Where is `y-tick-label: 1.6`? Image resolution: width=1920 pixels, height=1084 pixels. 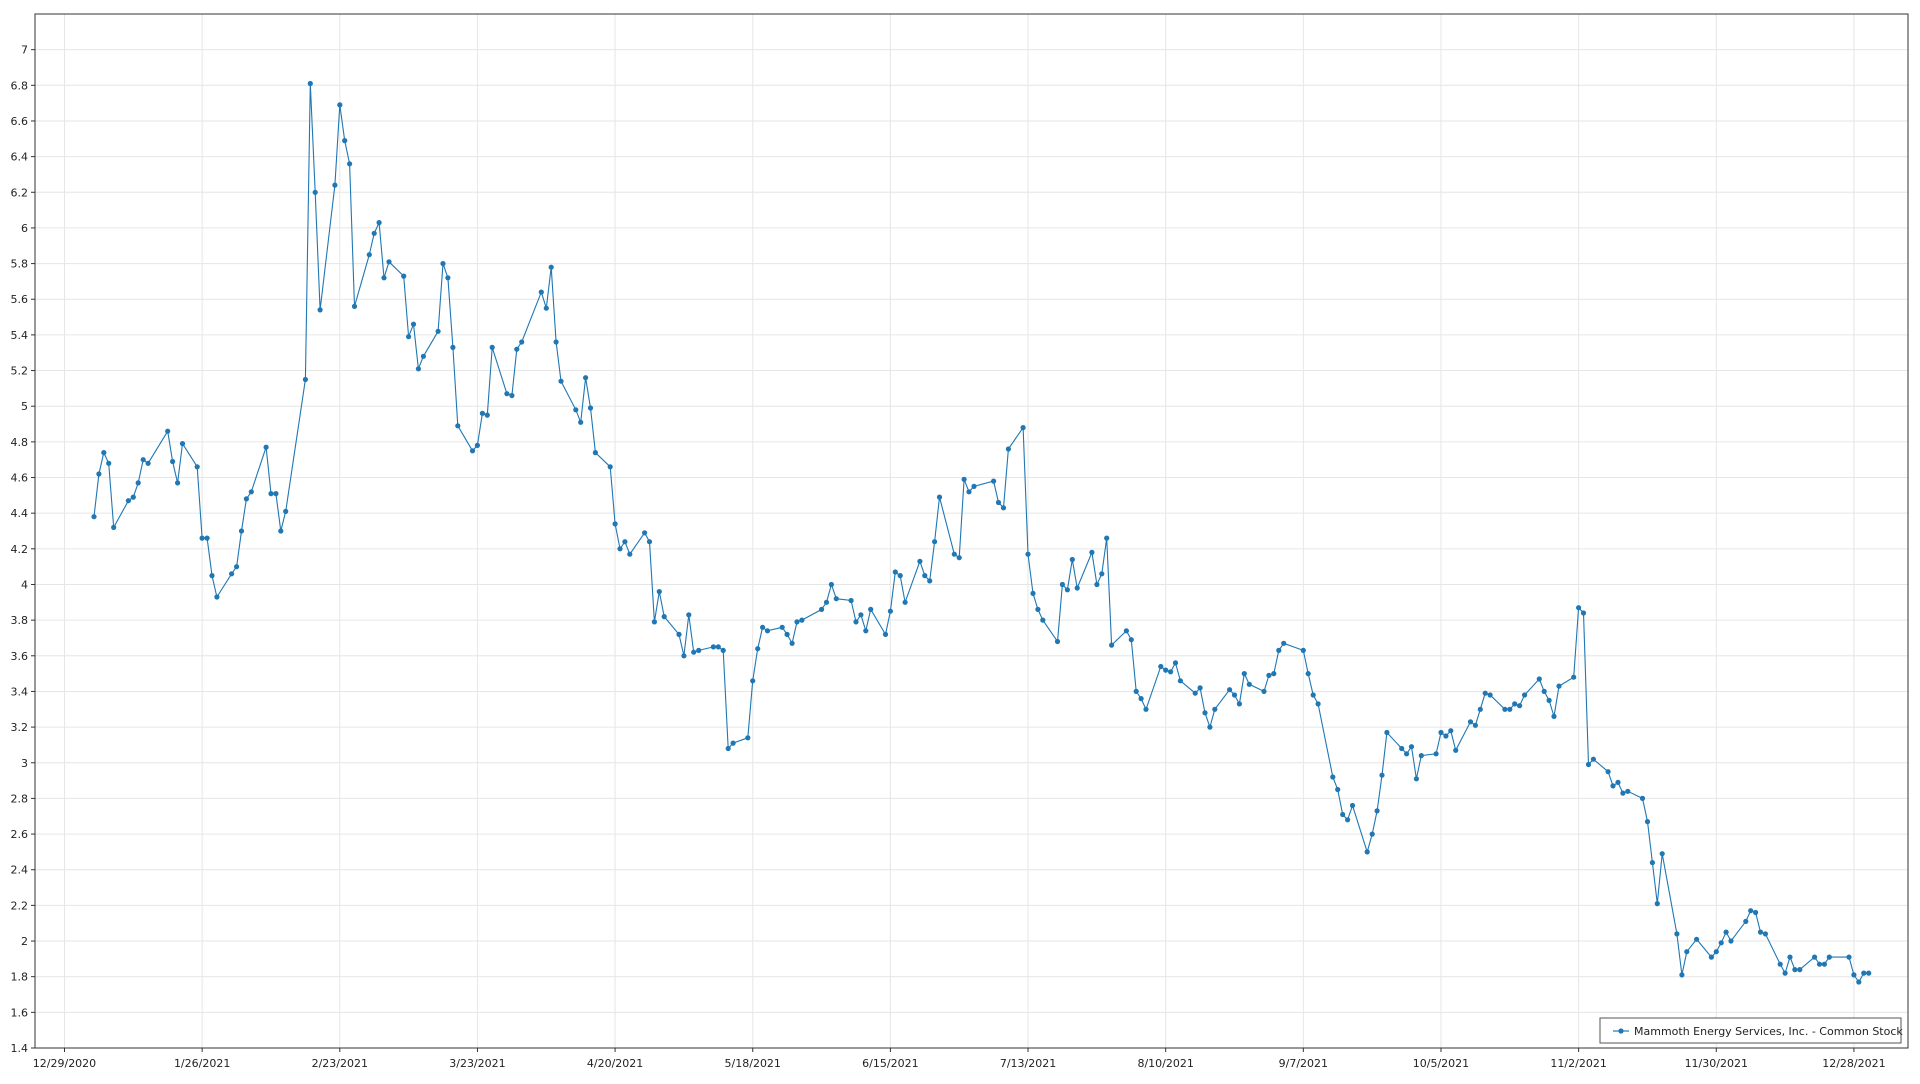 y-tick-label: 1.6 is located at coordinates (20, 1012).